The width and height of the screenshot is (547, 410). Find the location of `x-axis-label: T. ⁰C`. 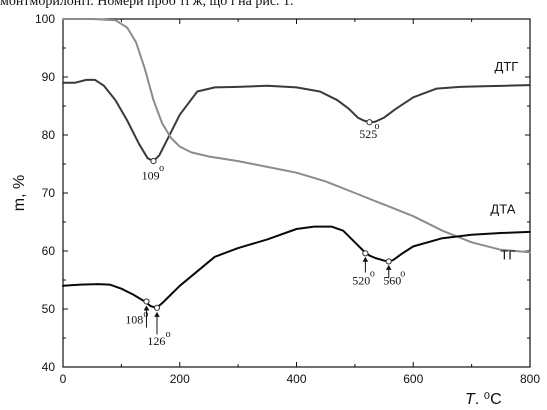

x-axis-label: T. ⁰C is located at coordinates (483, 399).